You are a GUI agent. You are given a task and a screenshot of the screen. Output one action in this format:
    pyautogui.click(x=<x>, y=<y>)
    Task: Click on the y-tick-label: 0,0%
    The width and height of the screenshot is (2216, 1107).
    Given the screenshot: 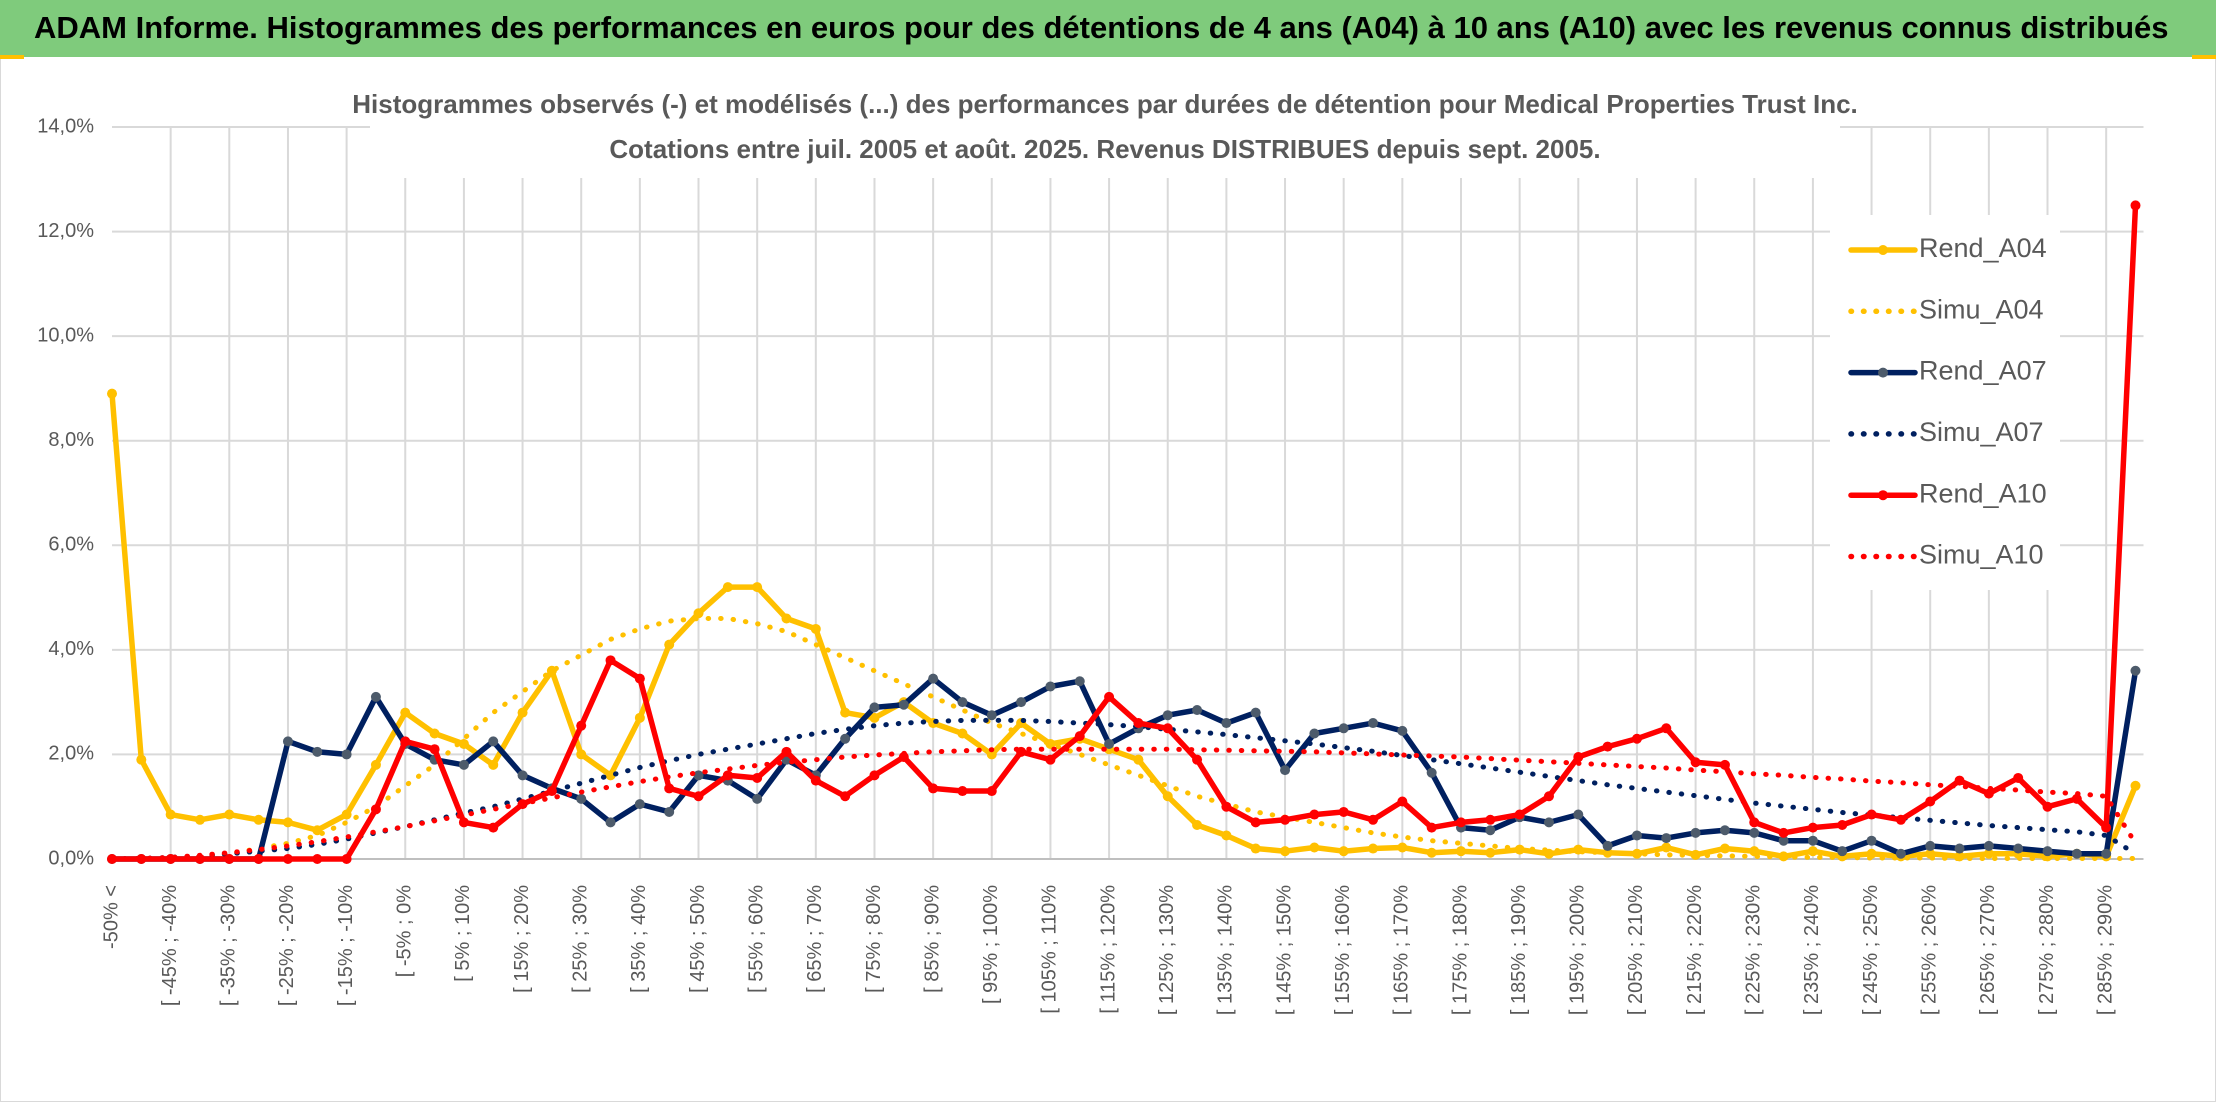 What is the action you would take?
    pyautogui.click(x=71, y=858)
    